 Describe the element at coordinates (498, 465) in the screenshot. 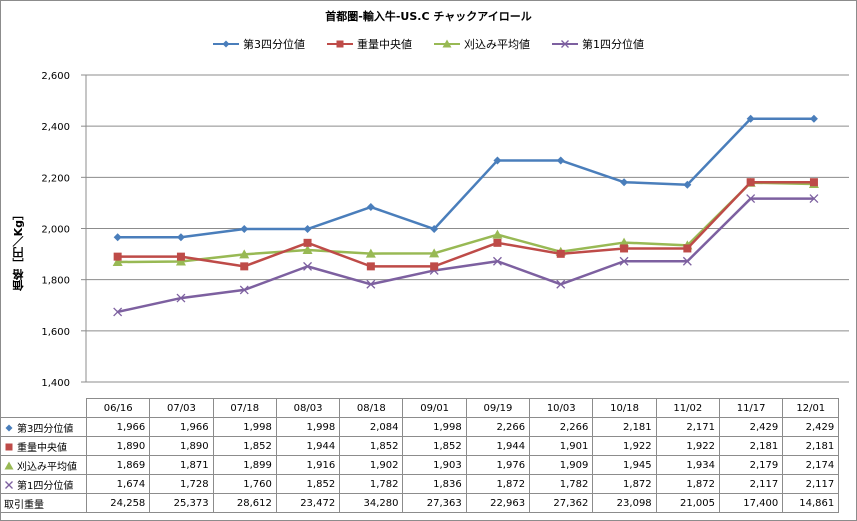

I see `table-cell: 1,976` at that location.